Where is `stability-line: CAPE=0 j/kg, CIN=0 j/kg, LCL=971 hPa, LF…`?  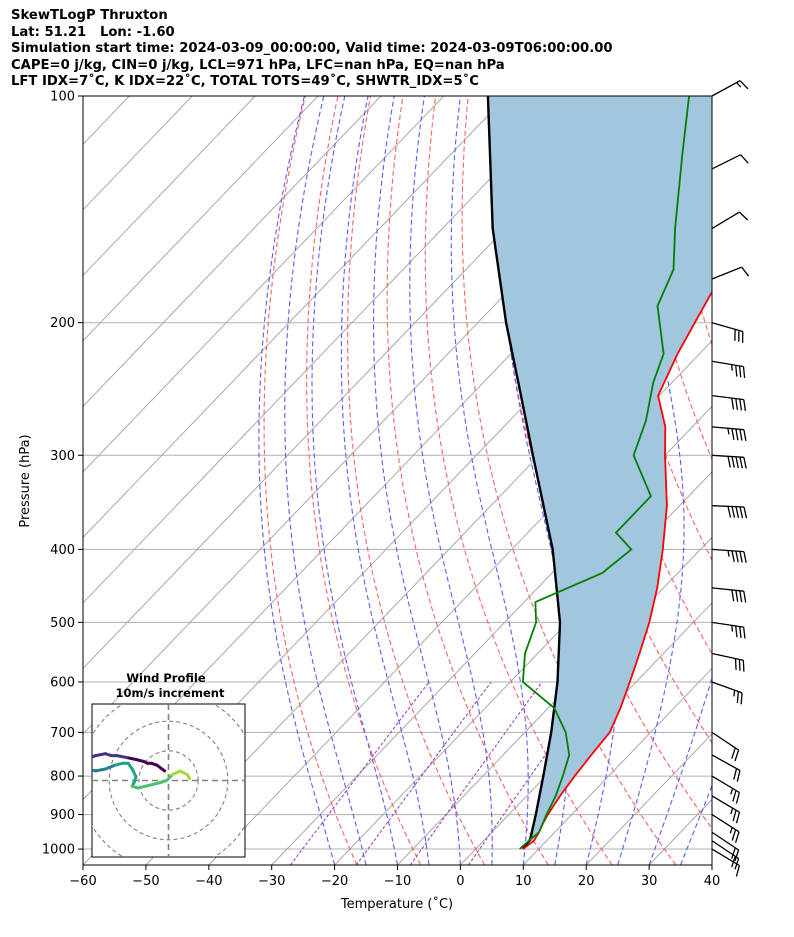 stability-line: CAPE=0 j/kg, CIN=0 j/kg, LCL=971 hPa, LF… is located at coordinates (258, 65).